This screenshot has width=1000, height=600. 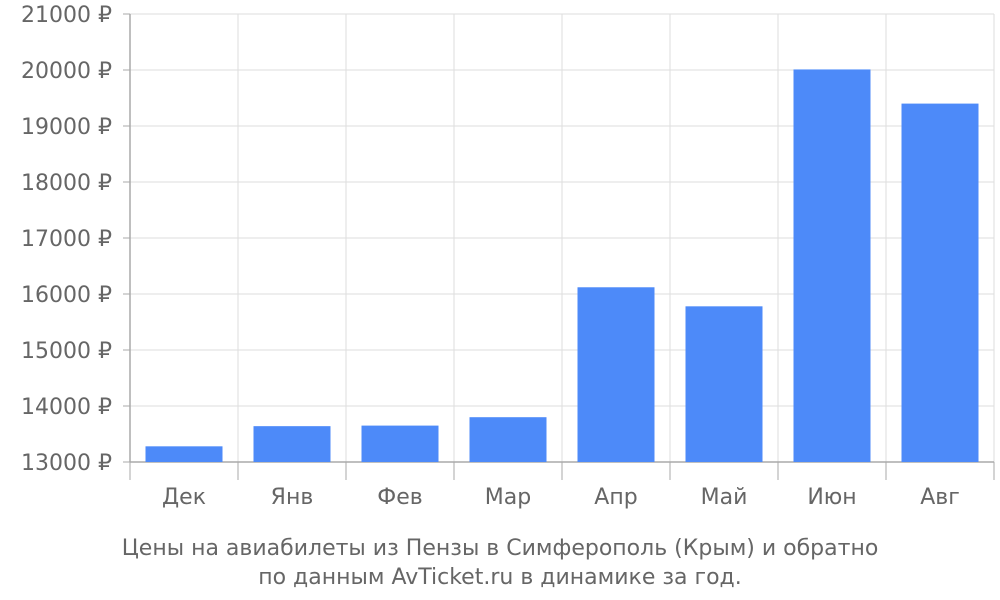 What do you see at coordinates (66, 183) in the screenshot?
I see `y-tick-label: 18000 ₽` at bounding box center [66, 183].